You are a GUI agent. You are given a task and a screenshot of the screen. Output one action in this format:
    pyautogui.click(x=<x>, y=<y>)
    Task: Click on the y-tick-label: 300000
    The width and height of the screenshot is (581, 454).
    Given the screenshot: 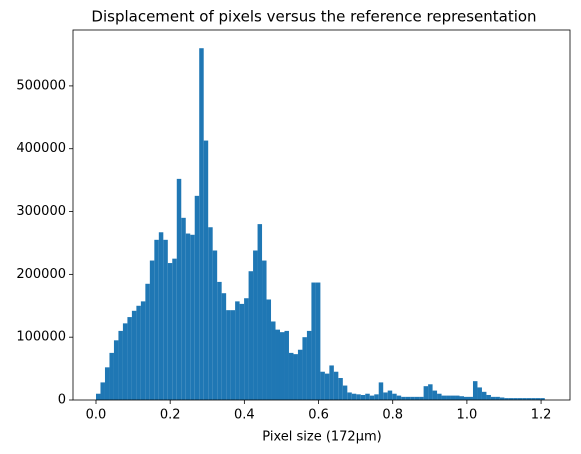 What is the action you would take?
    pyautogui.click(x=41, y=211)
    